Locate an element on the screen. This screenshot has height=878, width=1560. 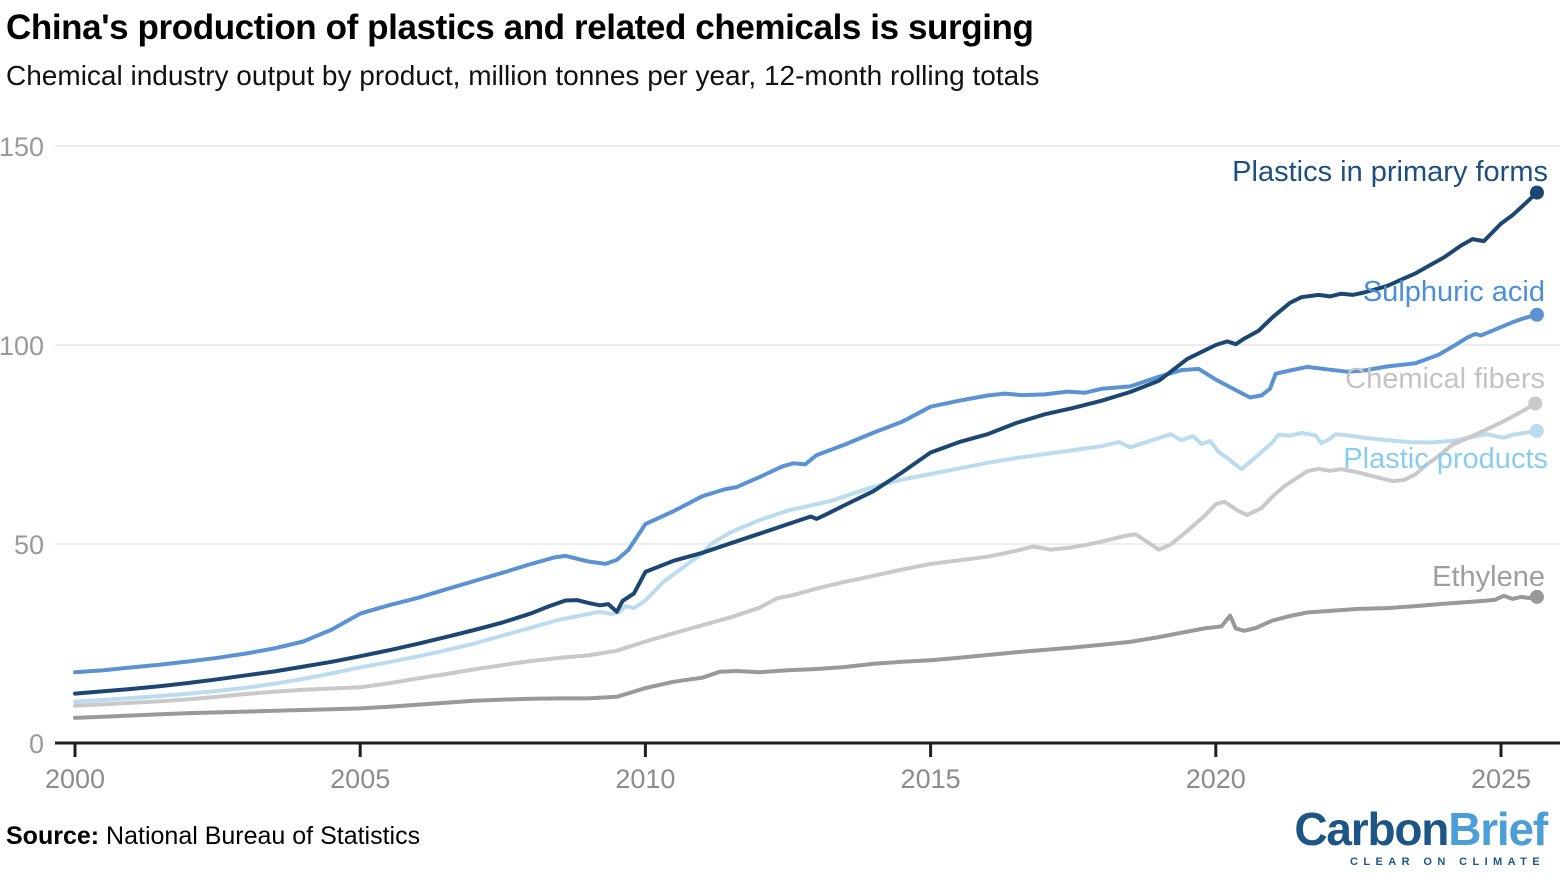
x-tick-label: 2010 is located at coordinates (645, 779).